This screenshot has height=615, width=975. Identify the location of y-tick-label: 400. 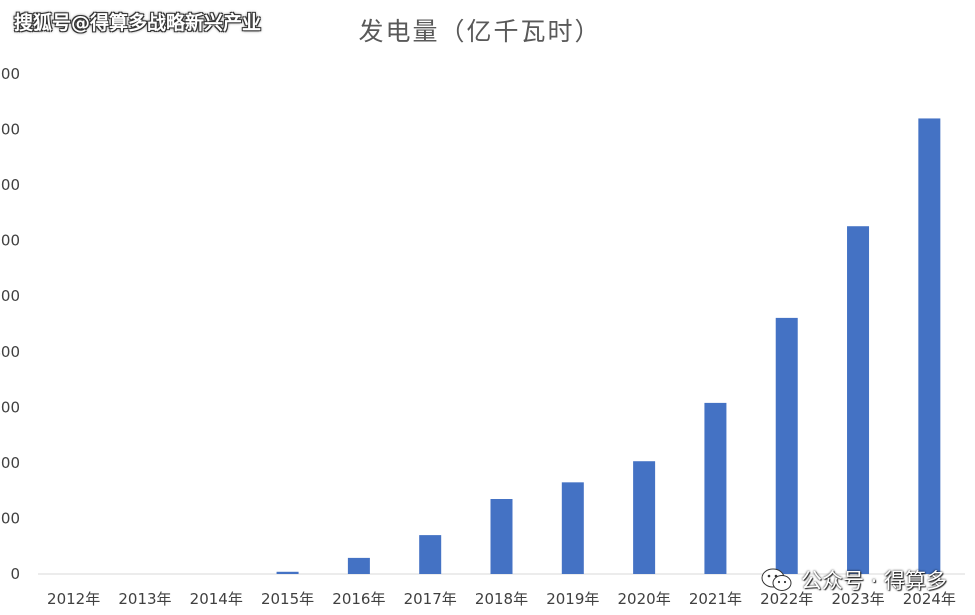
(10, 352).